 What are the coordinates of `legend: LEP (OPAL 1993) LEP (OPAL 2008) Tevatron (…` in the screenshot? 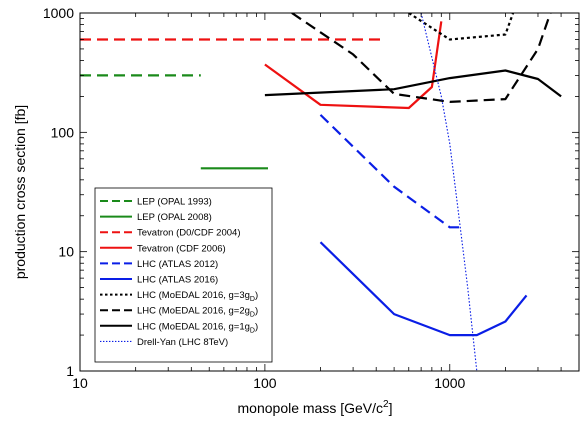 It's located at (183, 275).